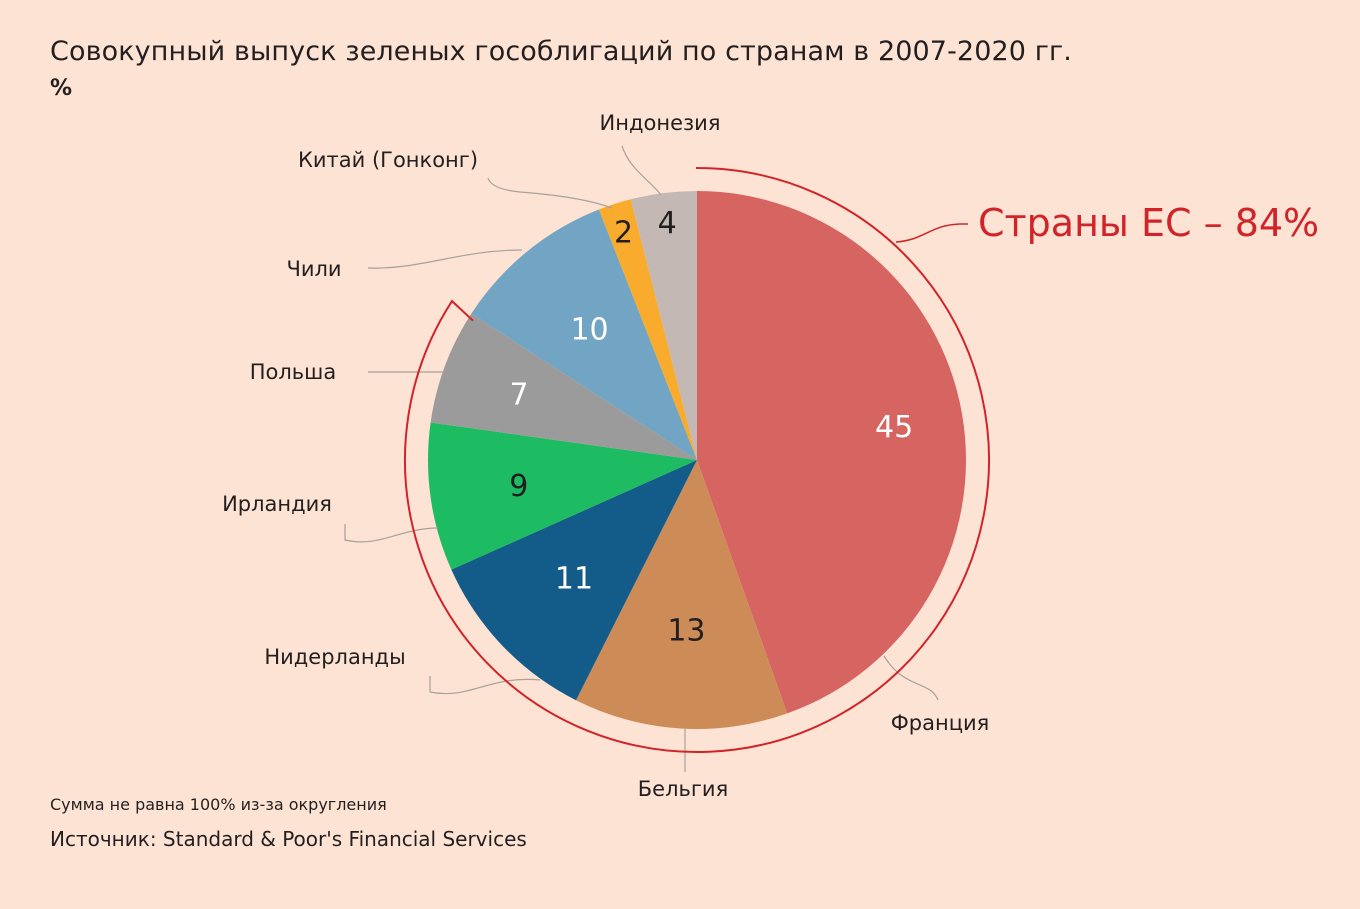  Describe the element at coordinates (931, 233) in the screenshot. I see `eu-connector-line` at that location.